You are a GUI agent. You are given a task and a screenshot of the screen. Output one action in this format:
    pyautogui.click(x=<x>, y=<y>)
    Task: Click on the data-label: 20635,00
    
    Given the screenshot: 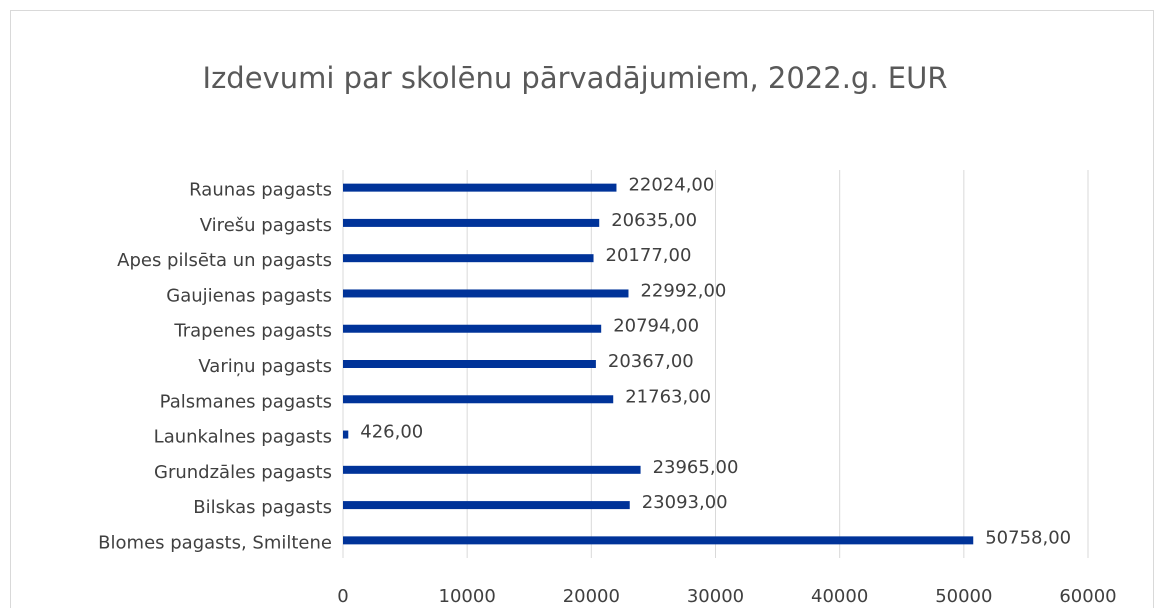 What is the action you would take?
    pyautogui.click(x=654, y=220)
    